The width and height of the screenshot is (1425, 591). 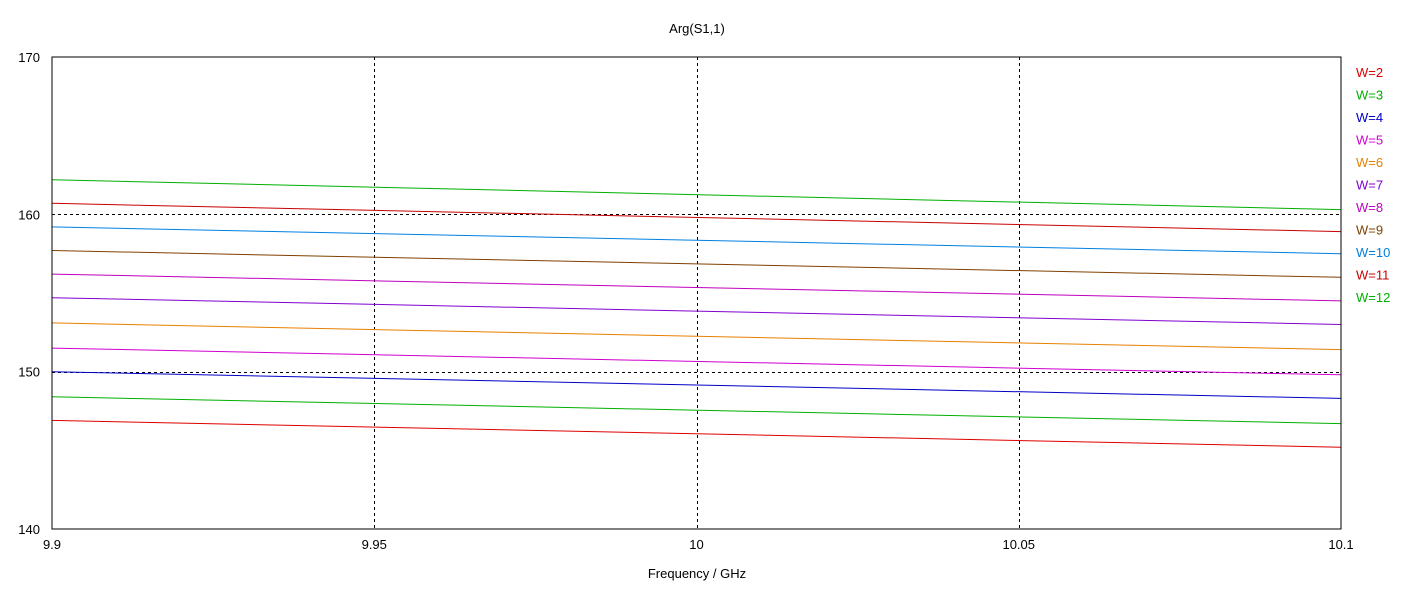 I want to click on legend-item: W=12, so click(x=1373, y=297).